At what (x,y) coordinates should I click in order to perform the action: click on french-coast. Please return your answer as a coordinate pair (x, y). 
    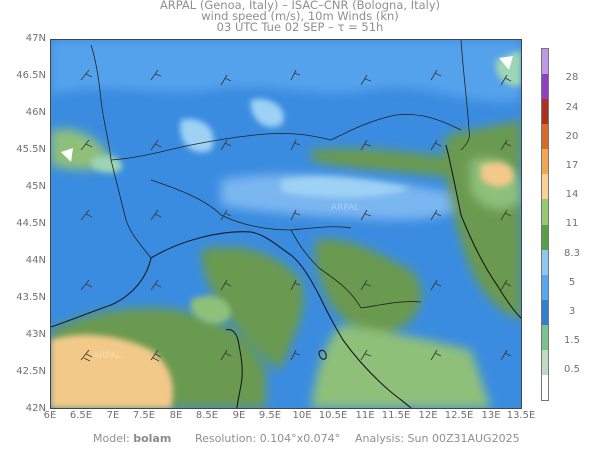
    Looking at the image, I should click on (101, 292).